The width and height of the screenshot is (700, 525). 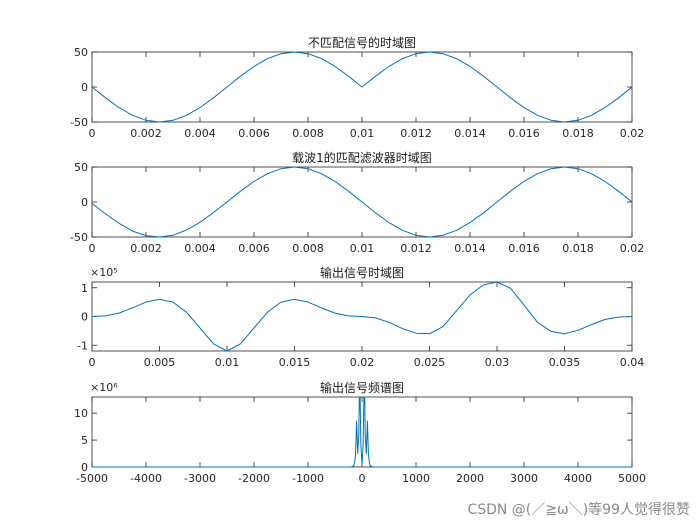 What do you see at coordinates (362, 157) in the screenshot?
I see `subplot-title: 载波1的匹配滤波器时域图` at bounding box center [362, 157].